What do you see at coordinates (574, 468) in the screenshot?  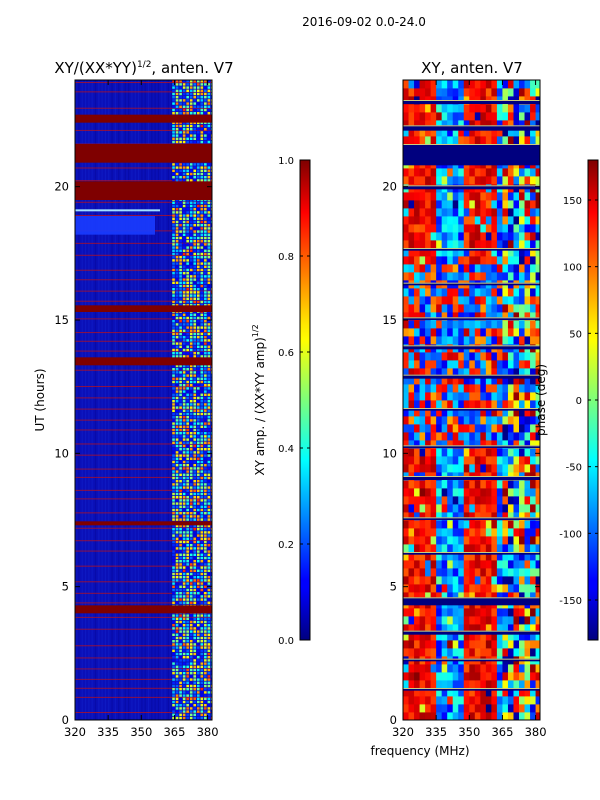 I see `phase-colorbar-tick-label: -50` at bounding box center [574, 468].